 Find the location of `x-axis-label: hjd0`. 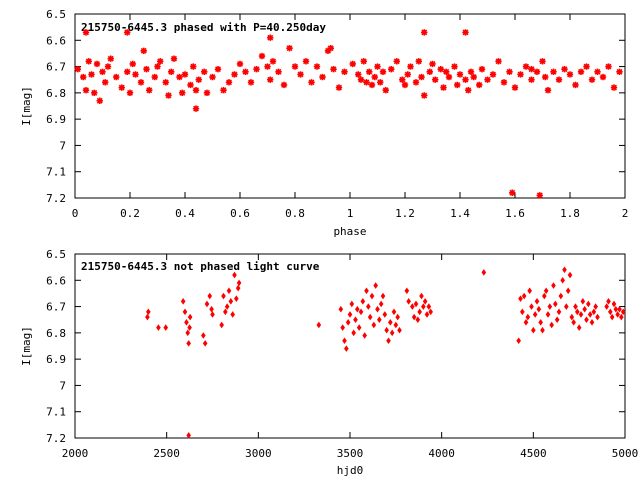

x-axis-label: hjd0 is located at coordinates (350, 470).